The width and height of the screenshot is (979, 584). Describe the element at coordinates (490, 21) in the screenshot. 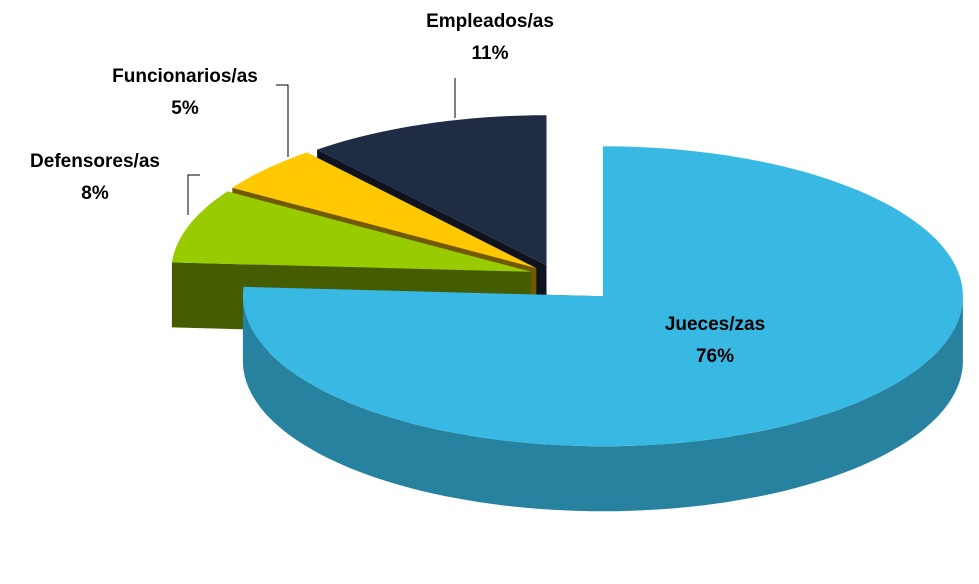

I see `slice-label: Empleados/as` at that location.